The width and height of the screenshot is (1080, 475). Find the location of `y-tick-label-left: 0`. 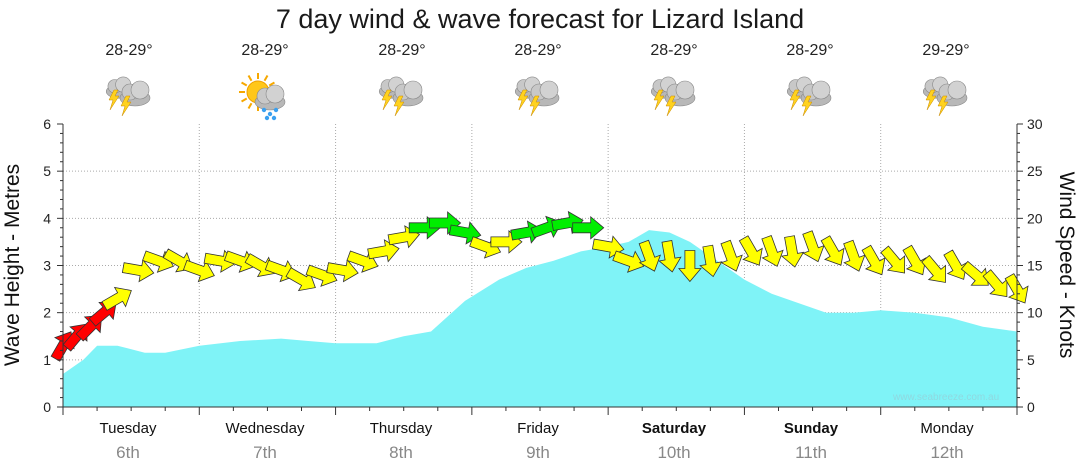

y-tick-label-left: 0 is located at coordinates (47, 407).